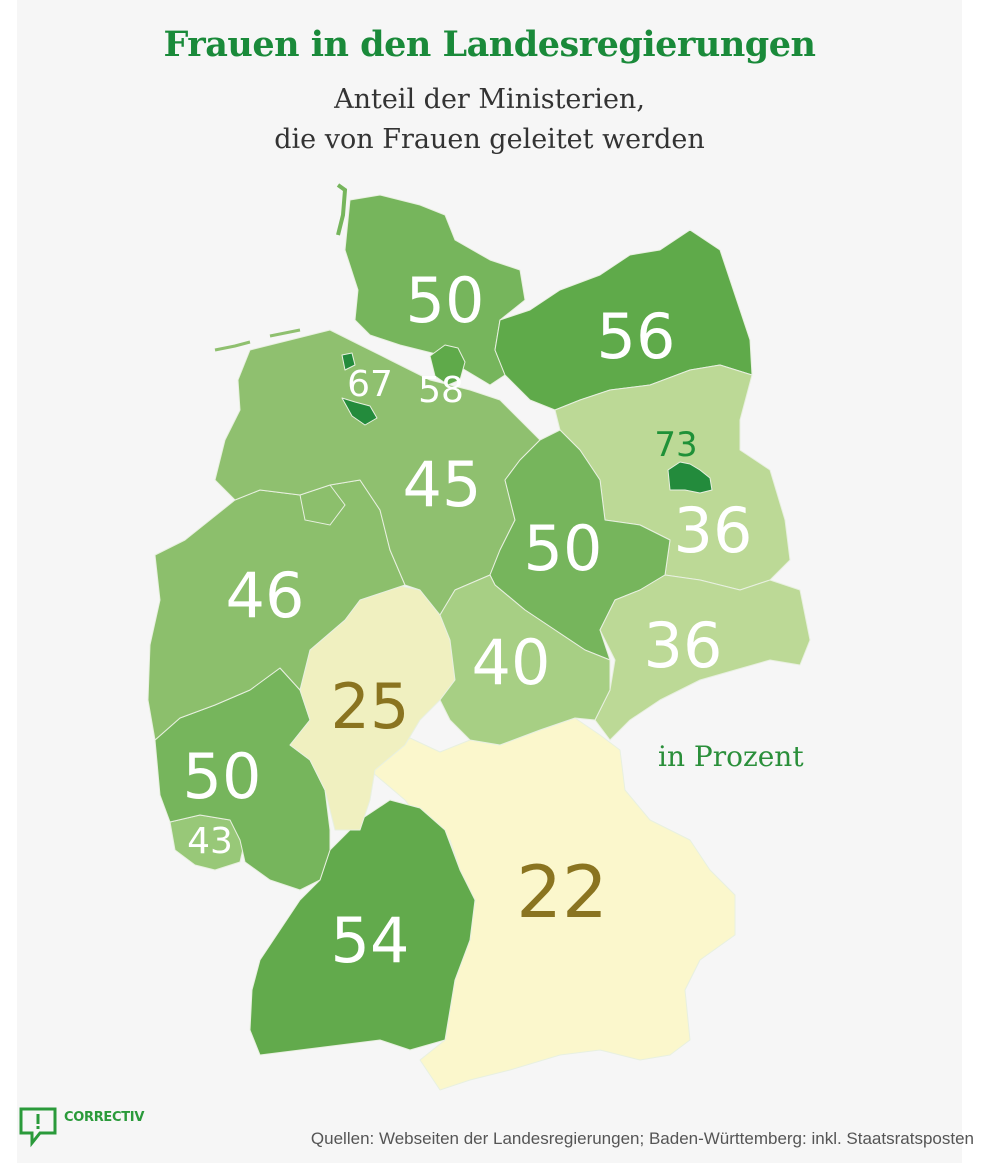  Describe the element at coordinates (713, 530) in the screenshot. I see `value-label-brandenburg: 36` at that location.